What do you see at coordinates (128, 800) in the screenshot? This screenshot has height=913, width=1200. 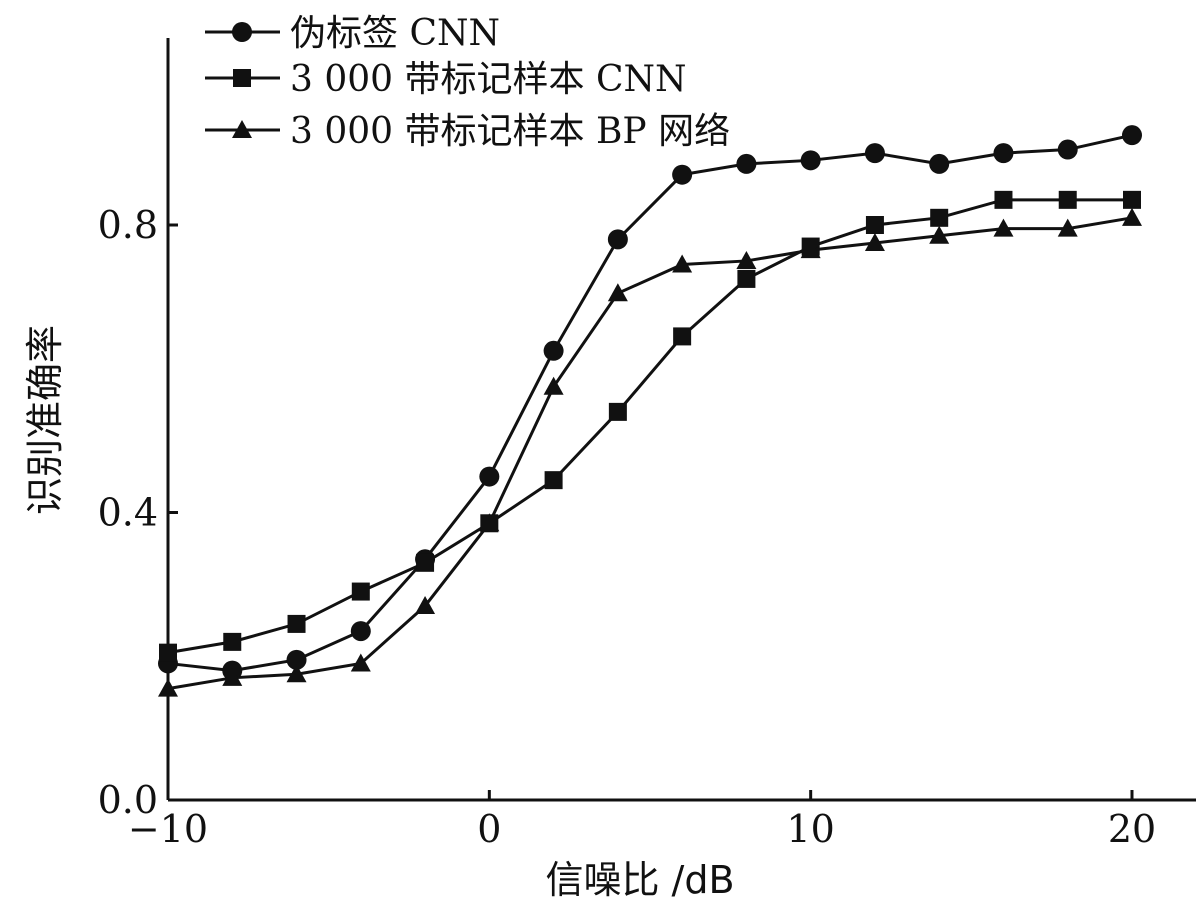 I see `y-tick-label: 0.0` at bounding box center [128, 800].